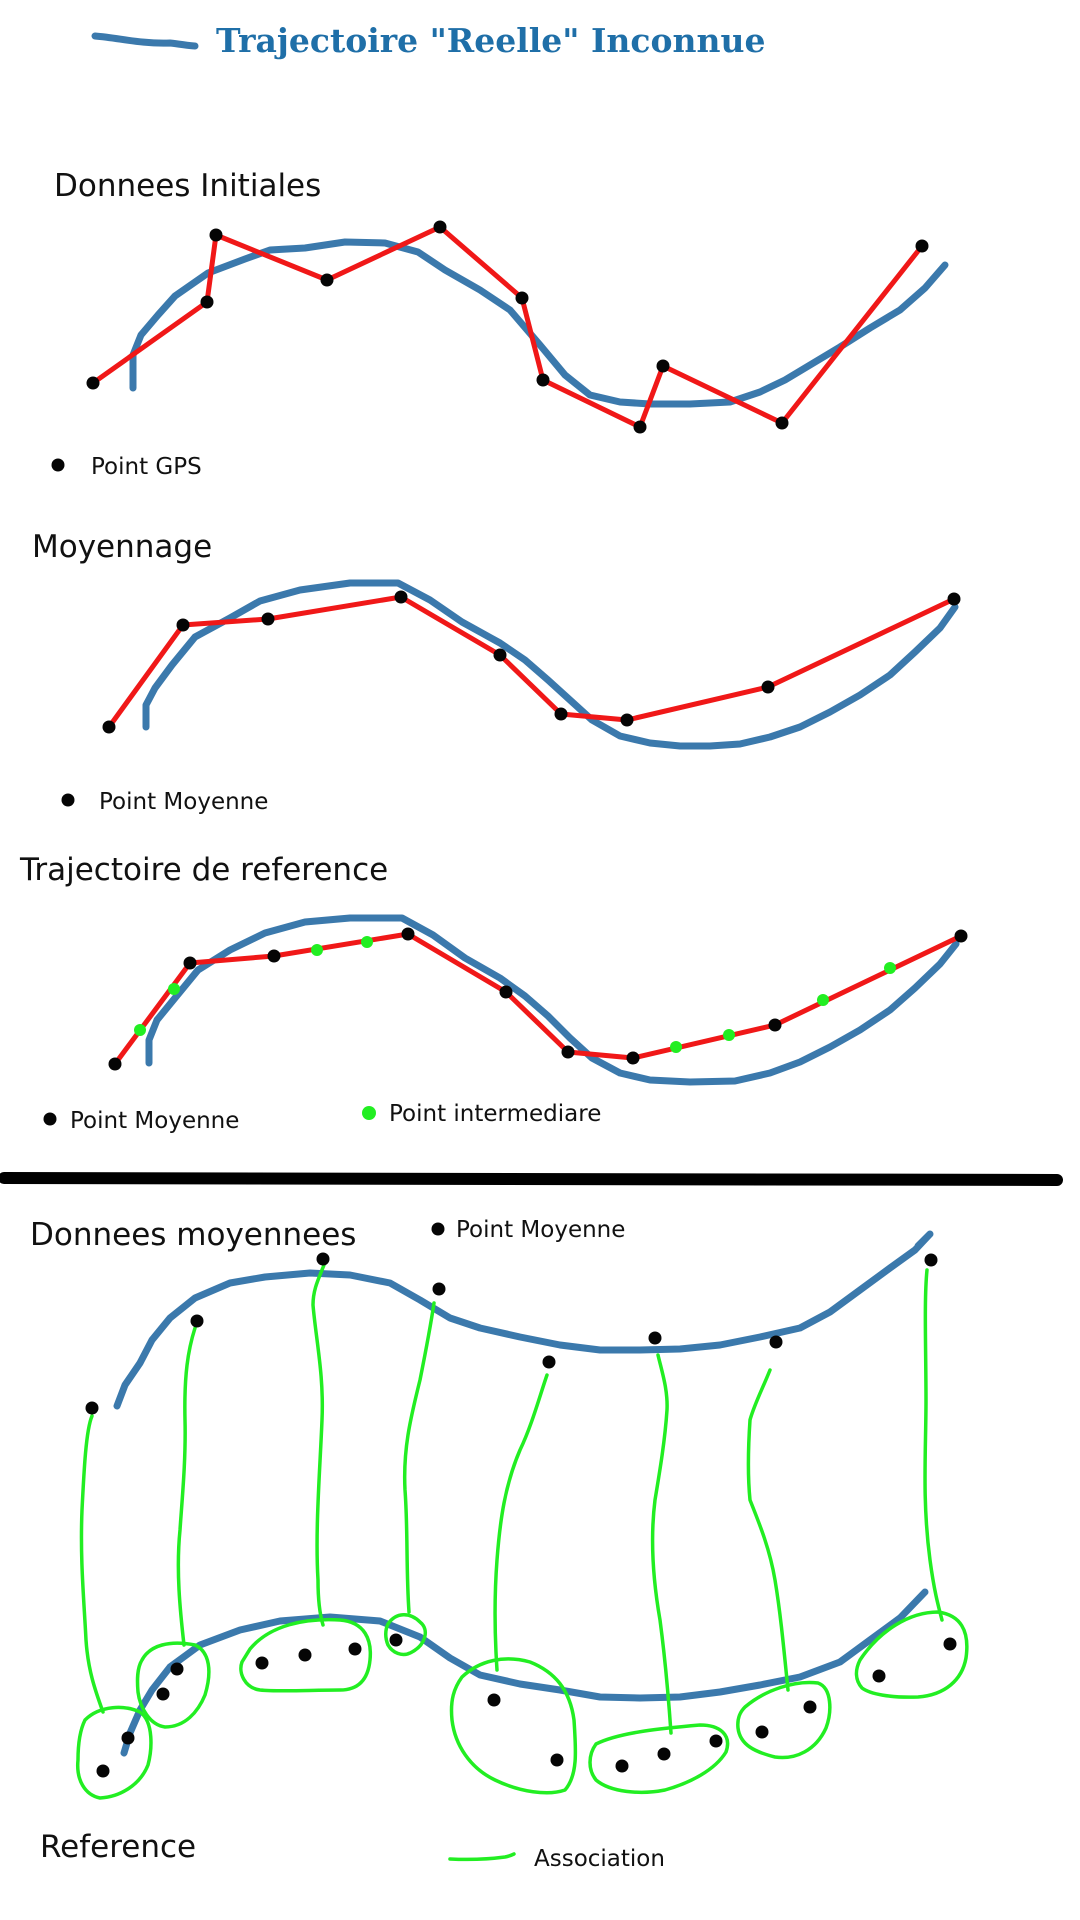  I want to click on gps-trajectory, so click(507, 327).